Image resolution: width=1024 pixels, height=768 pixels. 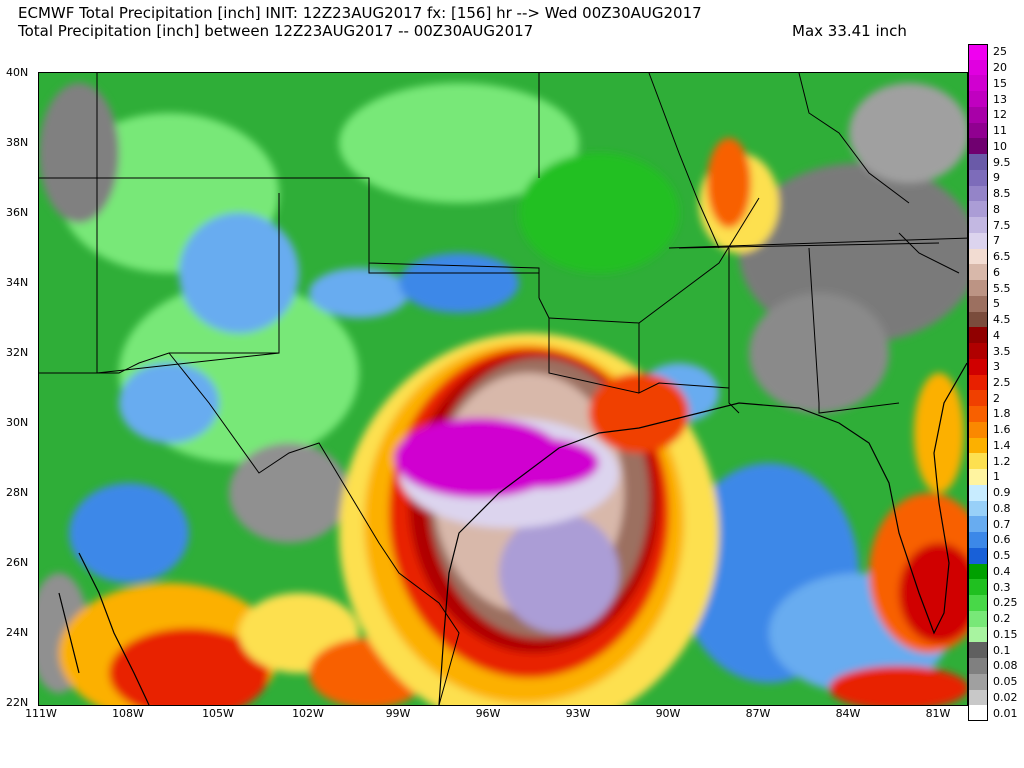 What do you see at coordinates (938, 713) in the screenshot?
I see `lon-label: 81W` at bounding box center [938, 713].